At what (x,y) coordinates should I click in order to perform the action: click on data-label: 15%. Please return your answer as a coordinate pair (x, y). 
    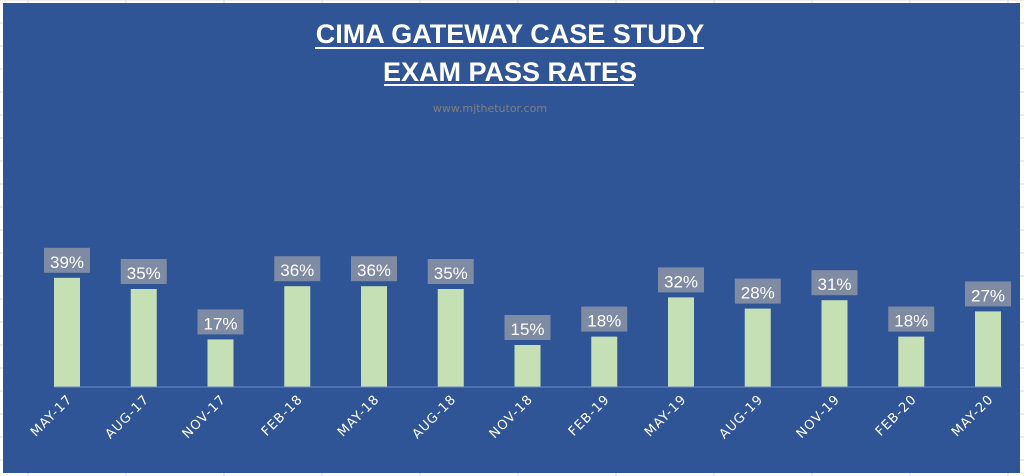
    Looking at the image, I should click on (527, 329).